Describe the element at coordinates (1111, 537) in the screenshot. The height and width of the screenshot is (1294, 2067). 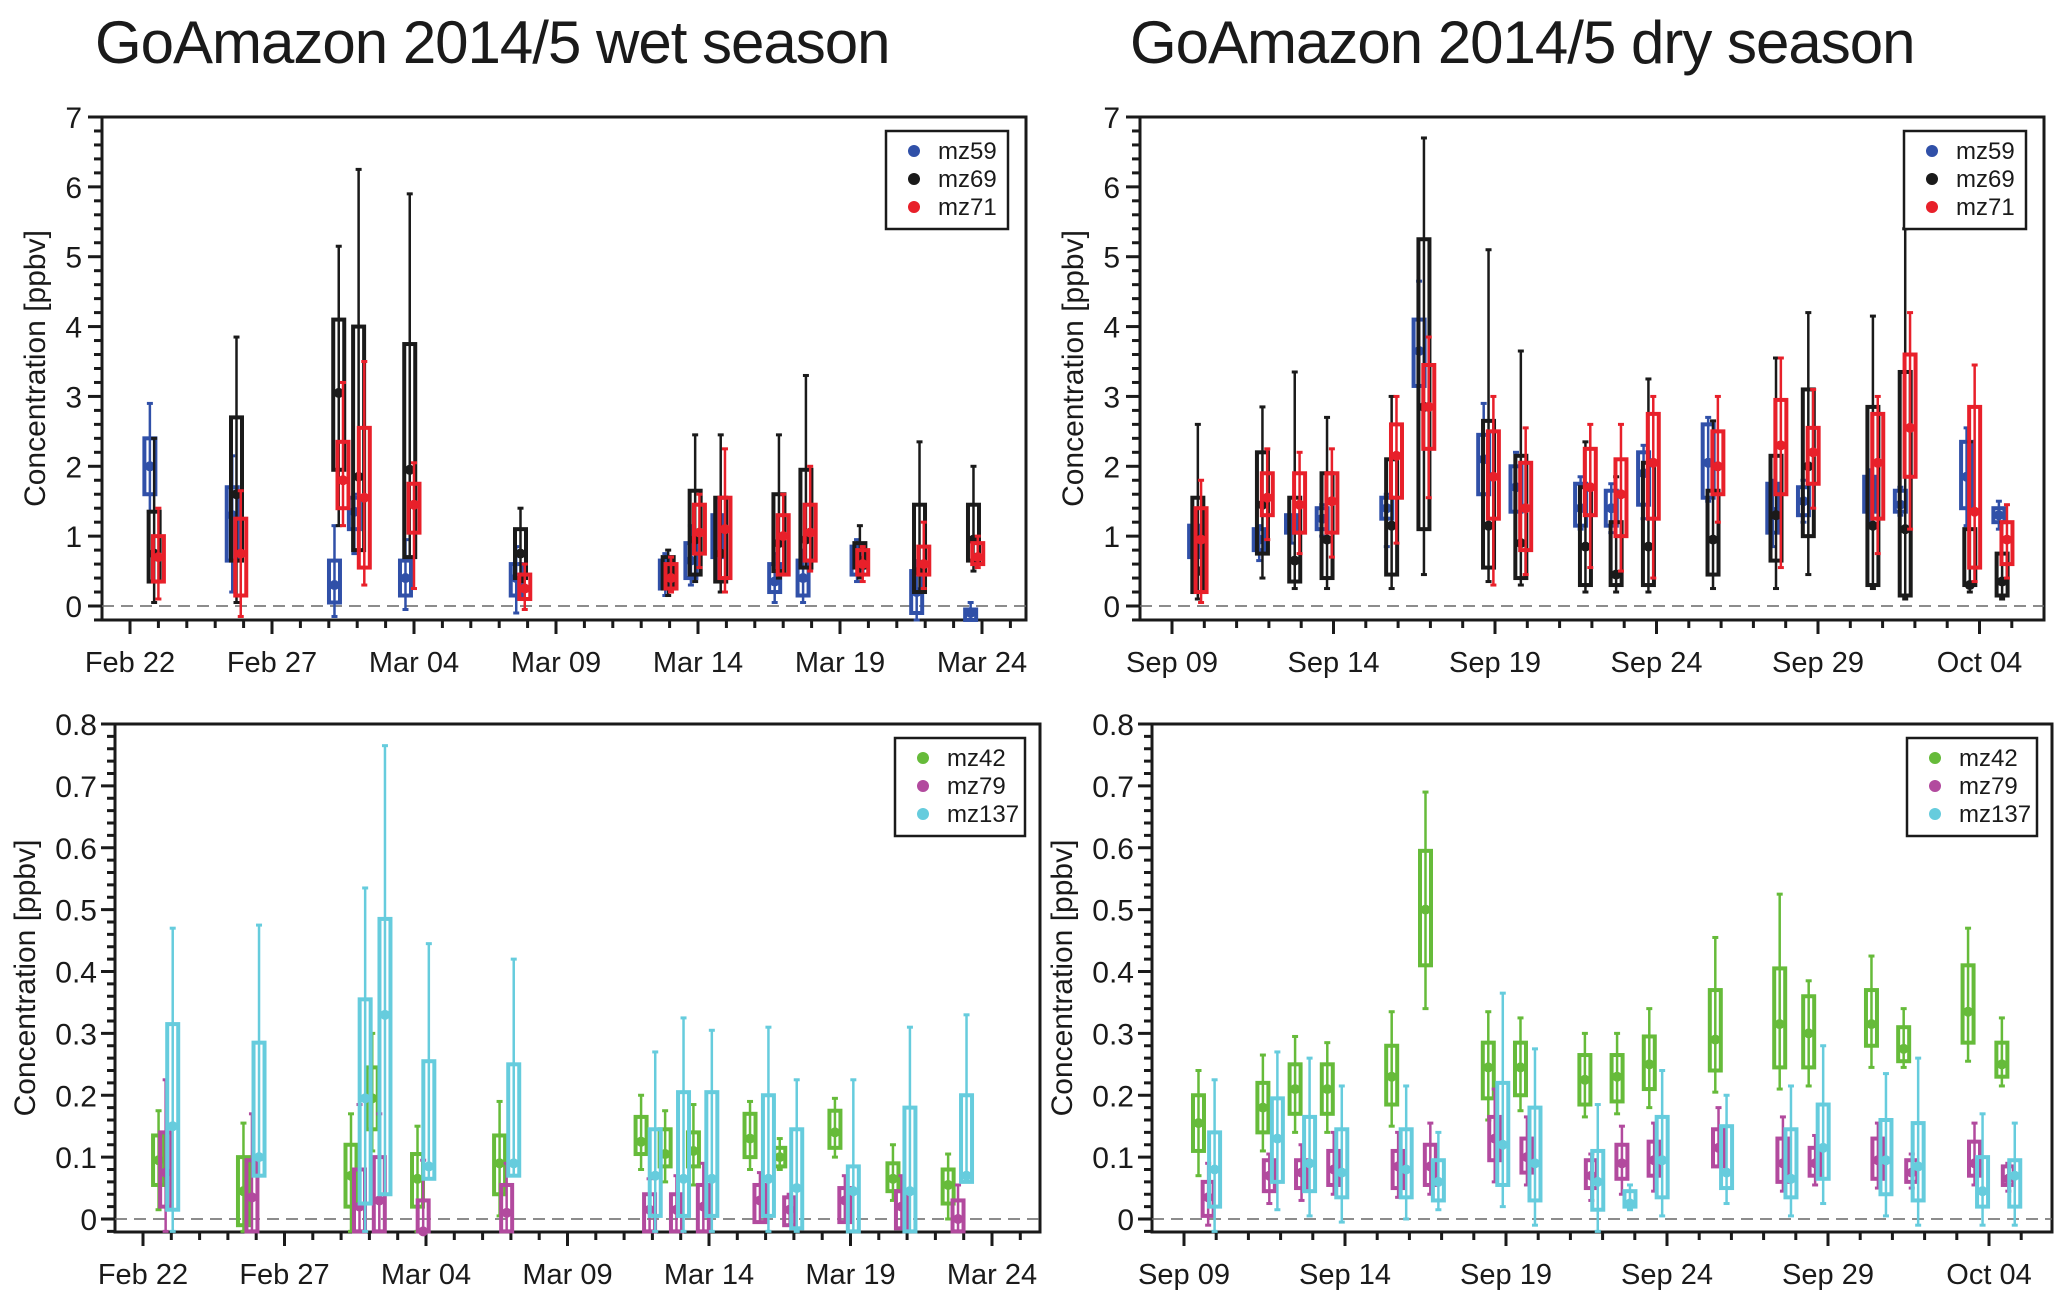
I see `y-tick-label: 1` at that location.